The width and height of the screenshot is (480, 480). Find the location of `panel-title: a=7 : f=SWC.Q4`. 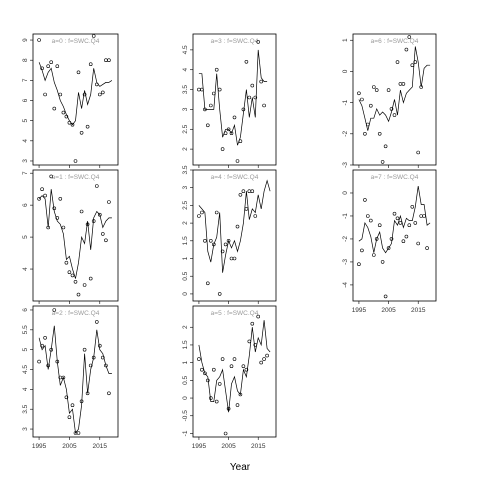

panel-title: a=7 : f=SWC.Q4 is located at coordinates (395, 177).